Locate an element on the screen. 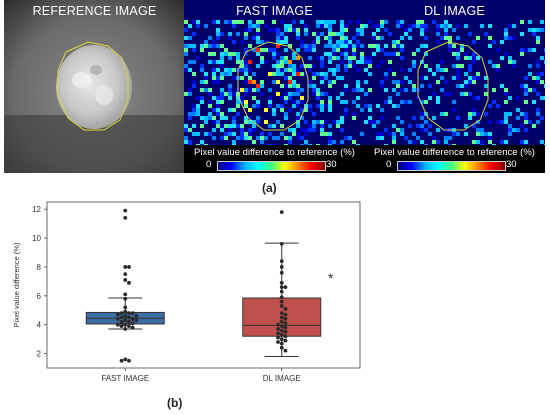 Image resolution: width=550 pixels, height=415 pixels. y-axis-label: Pixel value difference (%) is located at coordinates (16, 284).